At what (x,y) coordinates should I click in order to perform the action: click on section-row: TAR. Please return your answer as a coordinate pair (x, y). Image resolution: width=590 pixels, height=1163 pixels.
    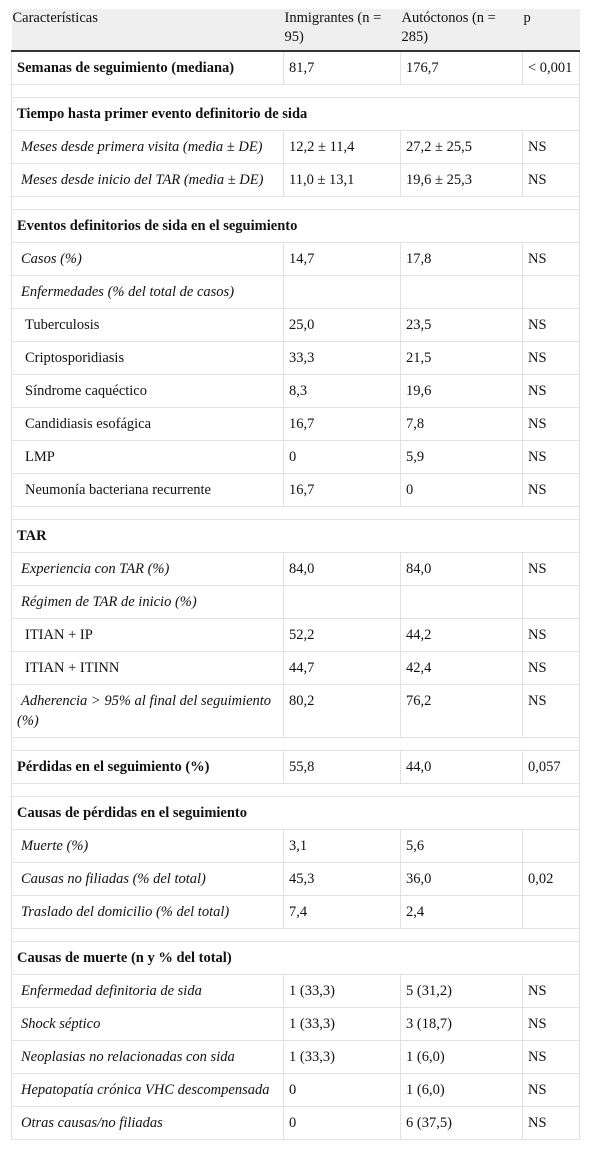
    Looking at the image, I should click on (295, 536).